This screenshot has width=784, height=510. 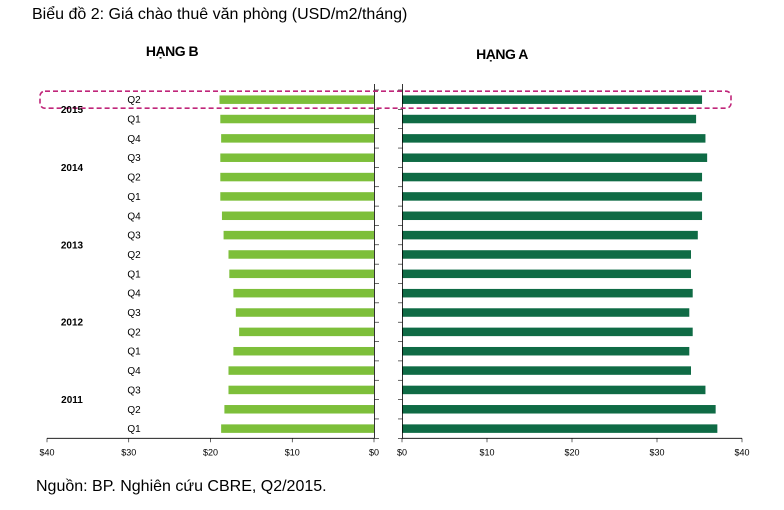 I want to click on bar-hang-b-2014-q1, so click(x=297, y=196).